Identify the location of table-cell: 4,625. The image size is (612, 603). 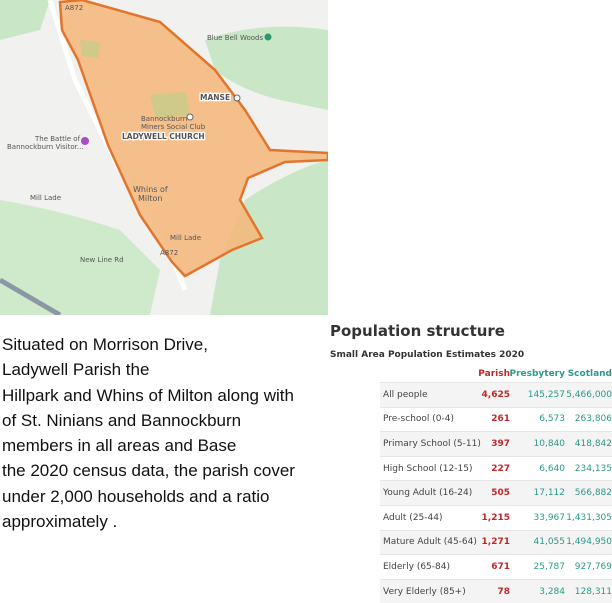
(495, 394).